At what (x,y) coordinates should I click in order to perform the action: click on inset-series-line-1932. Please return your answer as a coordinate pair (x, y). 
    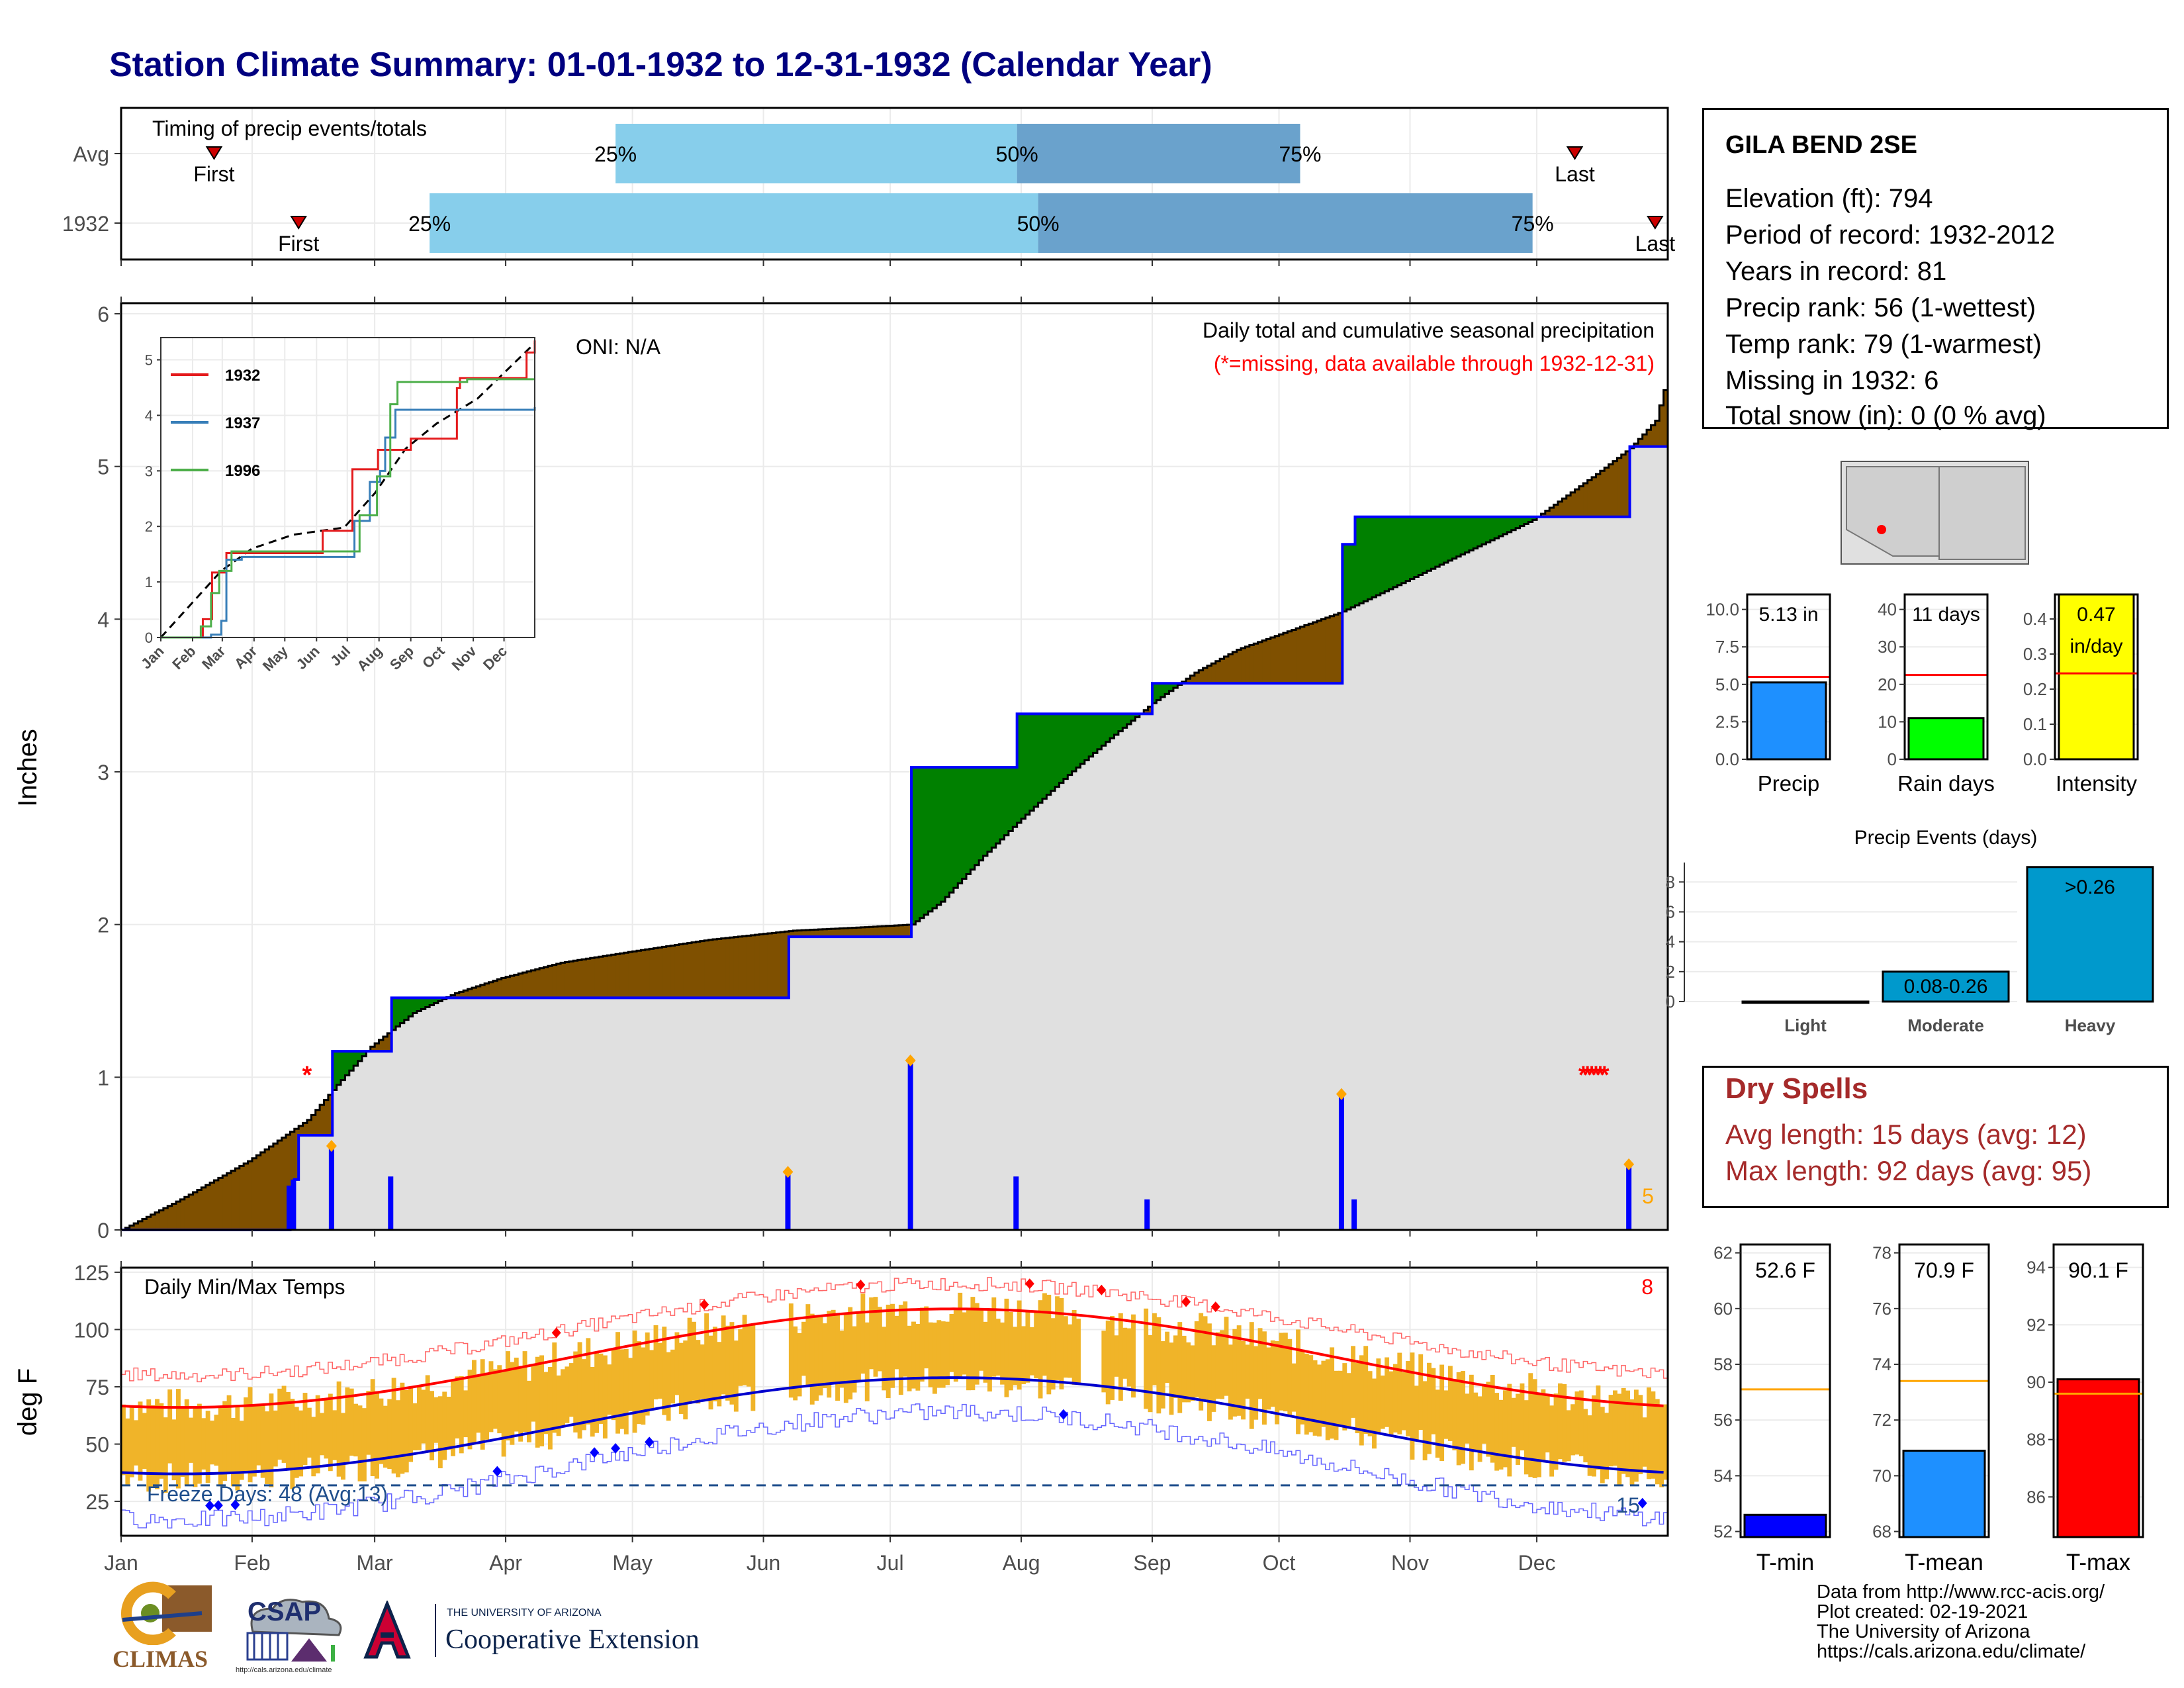
    Looking at the image, I should click on (348, 489).